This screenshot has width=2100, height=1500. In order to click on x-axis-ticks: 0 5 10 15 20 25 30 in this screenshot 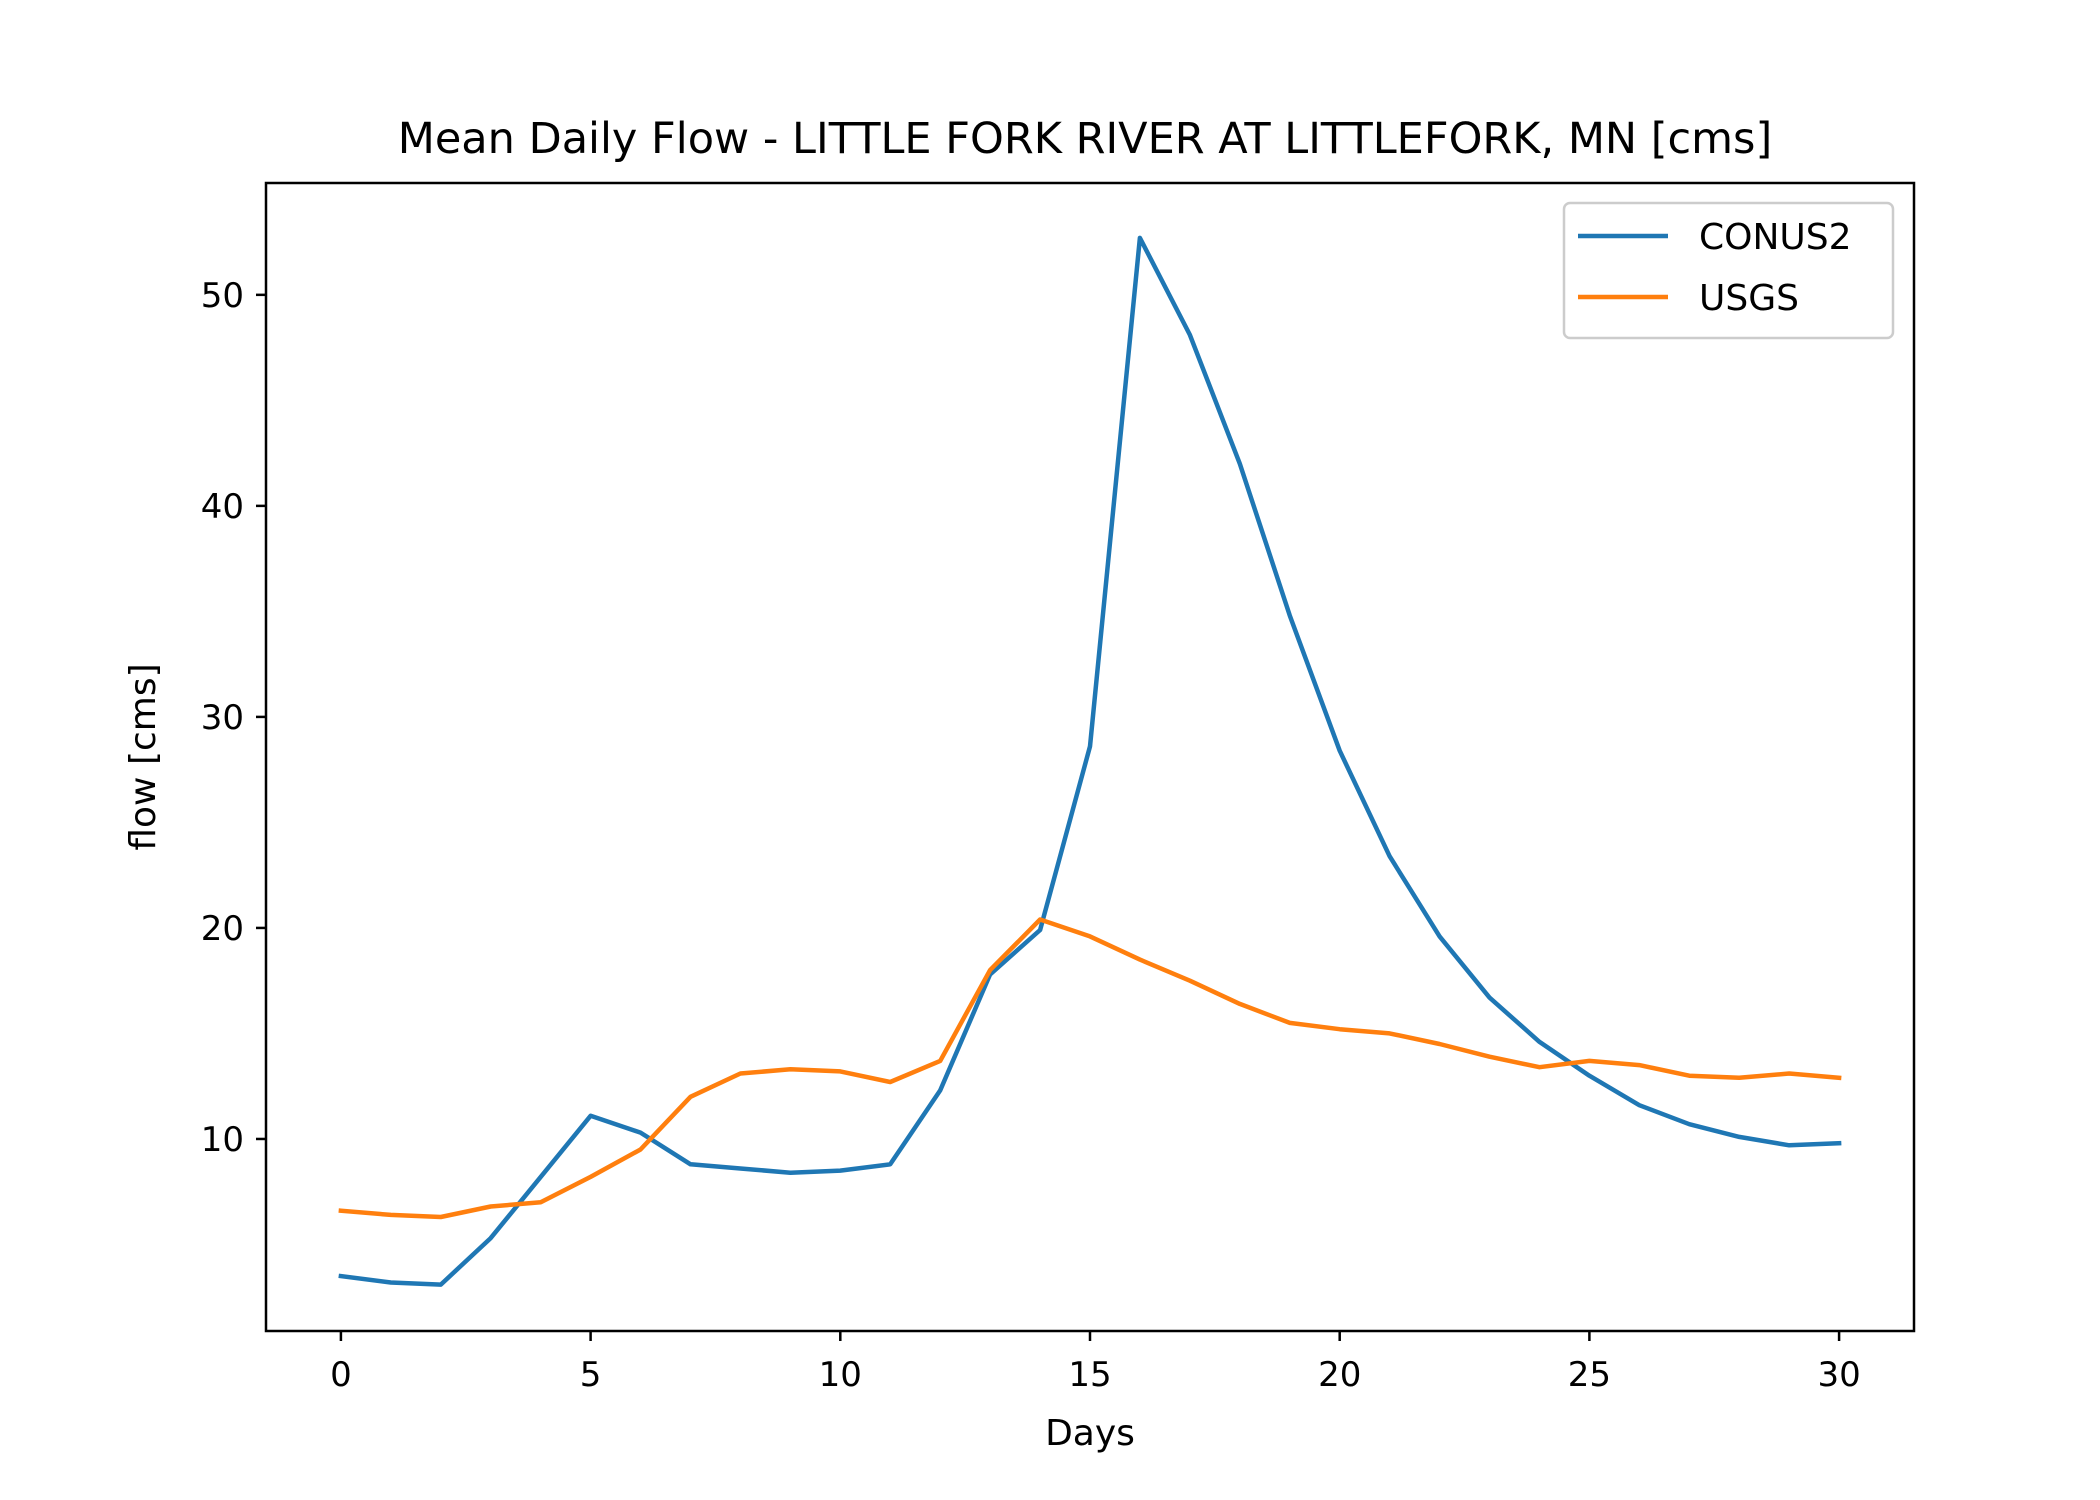, I will do `click(1095, 1363)`.